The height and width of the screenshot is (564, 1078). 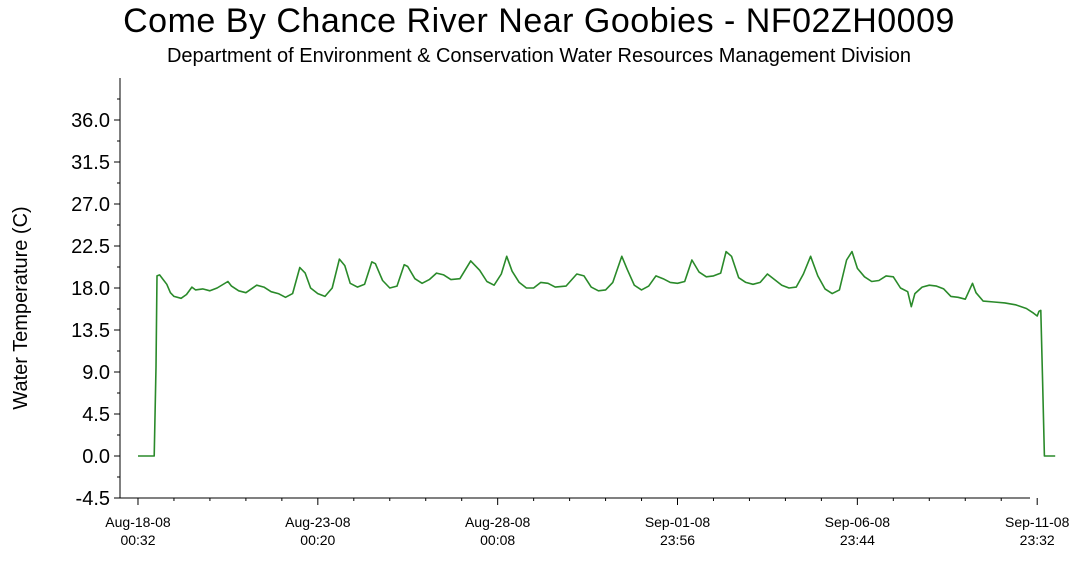 What do you see at coordinates (90, 289) in the screenshot?
I see `y-tick-label: 18.0` at bounding box center [90, 289].